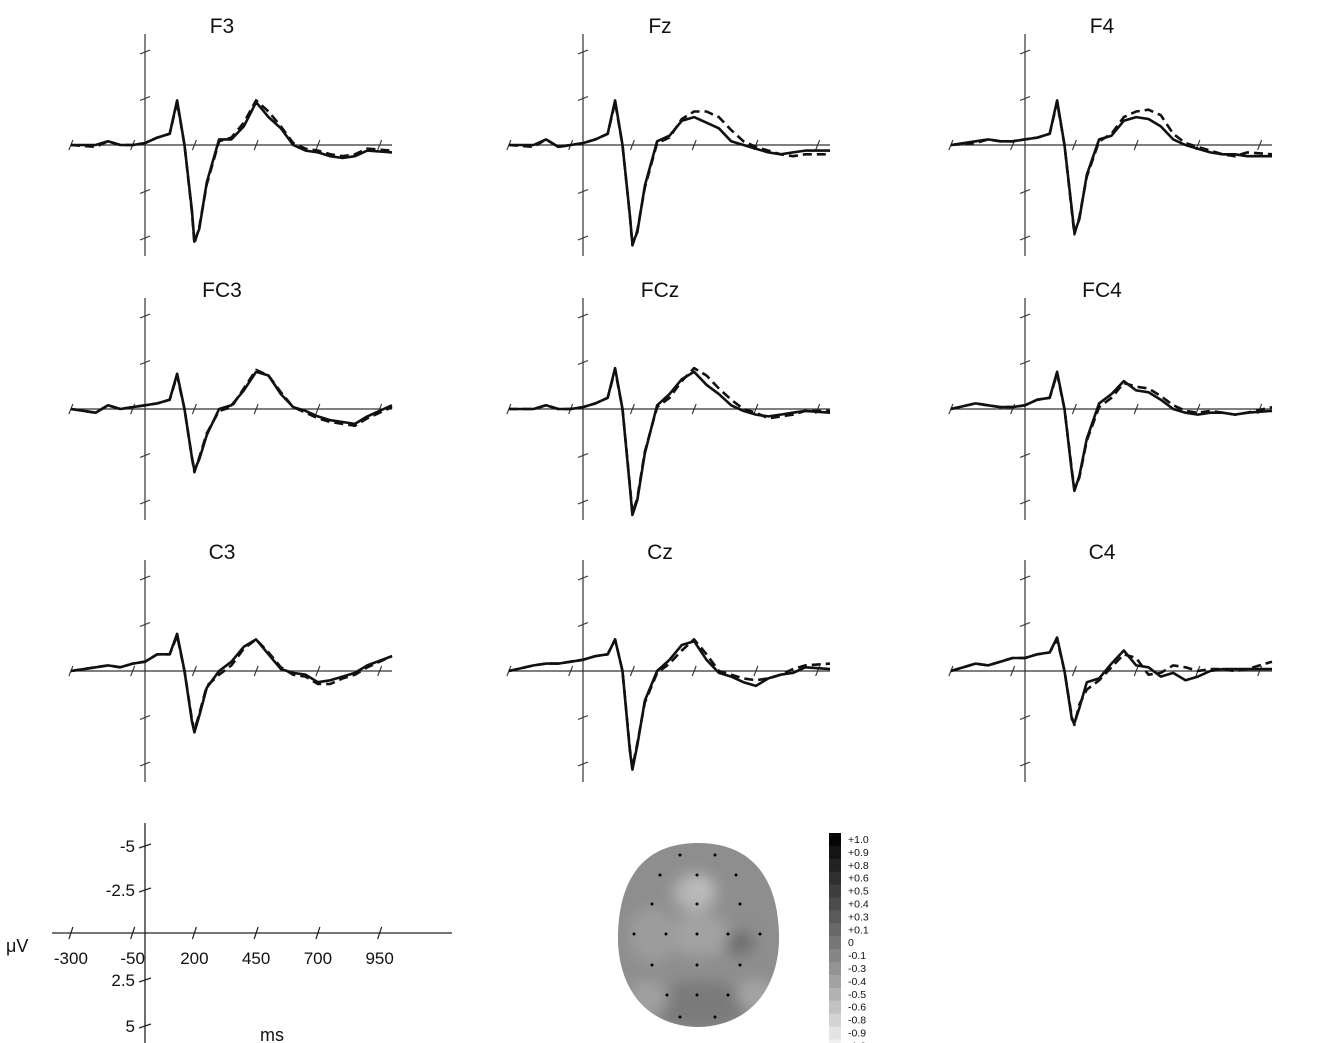 The height and width of the screenshot is (1043, 1336). What do you see at coordinates (660, 290) in the screenshot?
I see `panel-title: FCz` at bounding box center [660, 290].